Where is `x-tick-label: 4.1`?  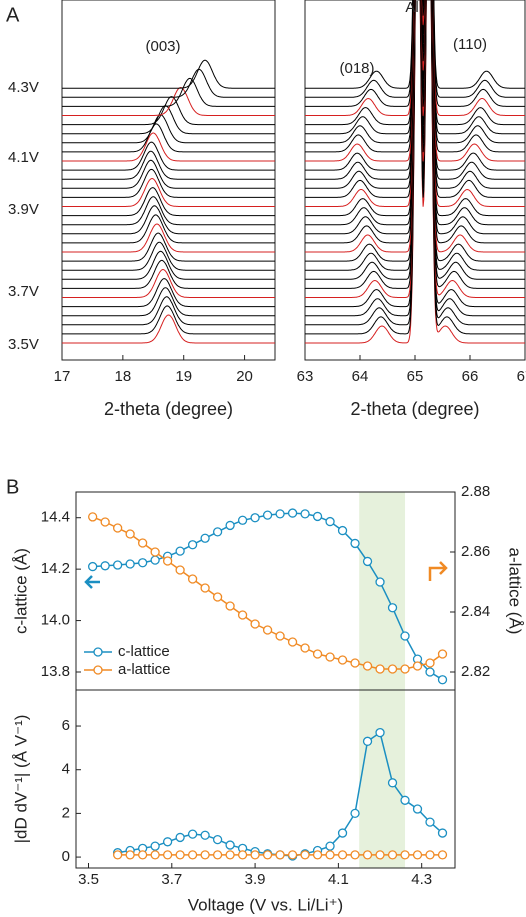 x-tick-label: 4.1 is located at coordinates (338, 879).